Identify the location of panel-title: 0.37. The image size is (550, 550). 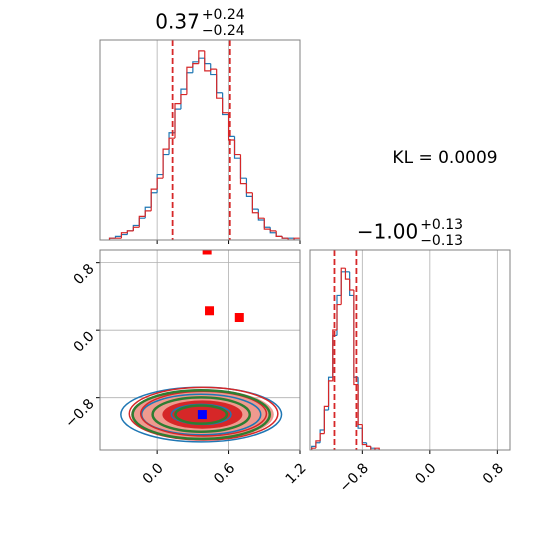
(177, 22).